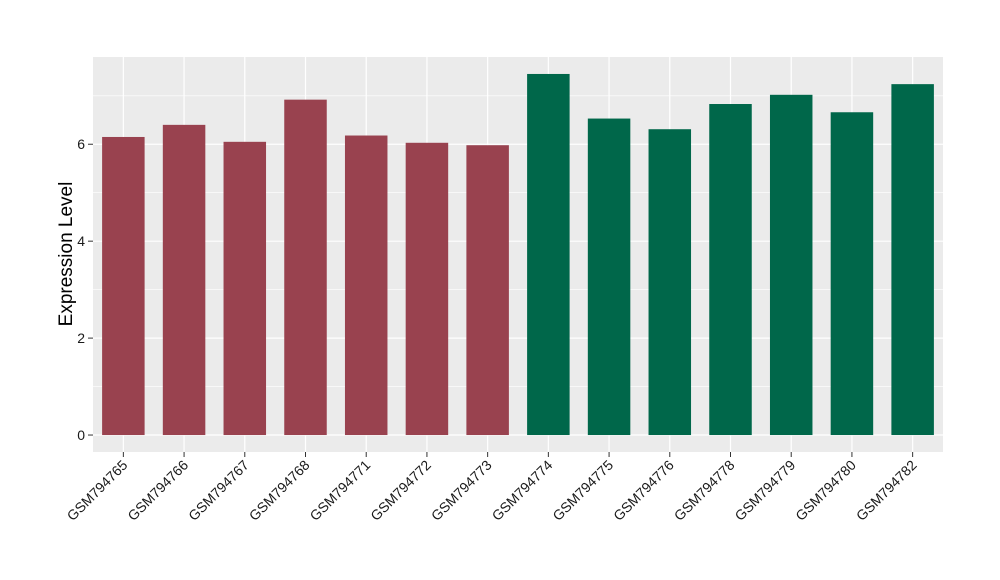 The height and width of the screenshot is (580, 1000). Describe the element at coordinates (339, 490) in the screenshot. I see `x-tick-label: GSM794771` at that location.